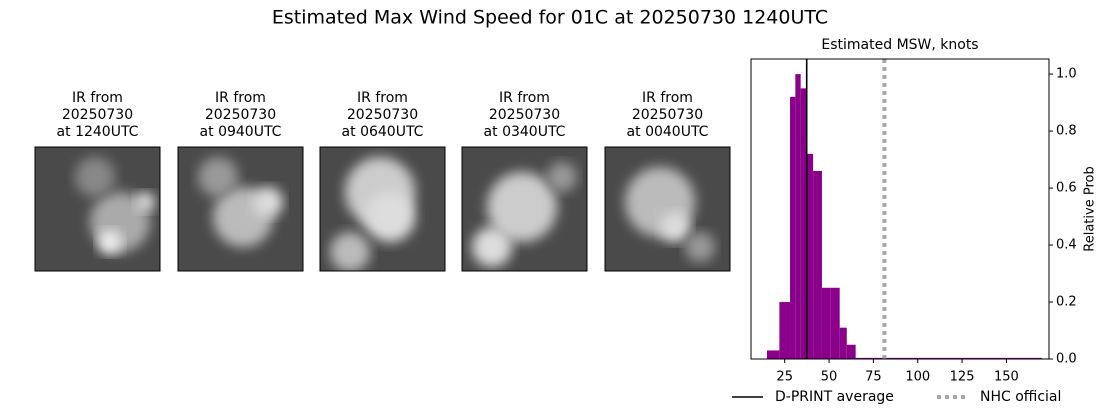 This screenshot has width=1100, height=413. What do you see at coordinates (1006, 377) in the screenshot?
I see `x-tick-label: 150` at bounding box center [1006, 377].